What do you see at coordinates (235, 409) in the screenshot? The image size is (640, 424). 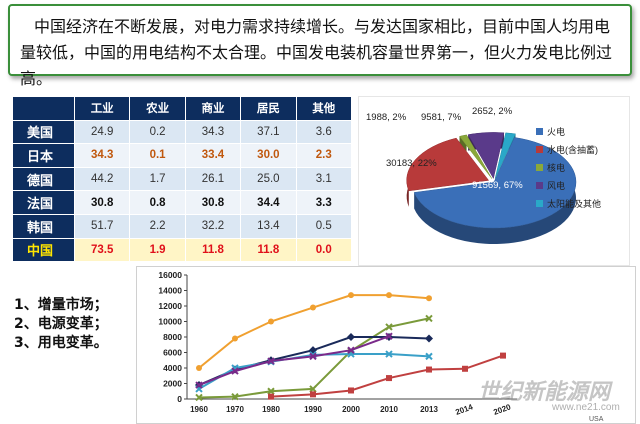 I see `x-tick-label: 1970` at bounding box center [235, 409].